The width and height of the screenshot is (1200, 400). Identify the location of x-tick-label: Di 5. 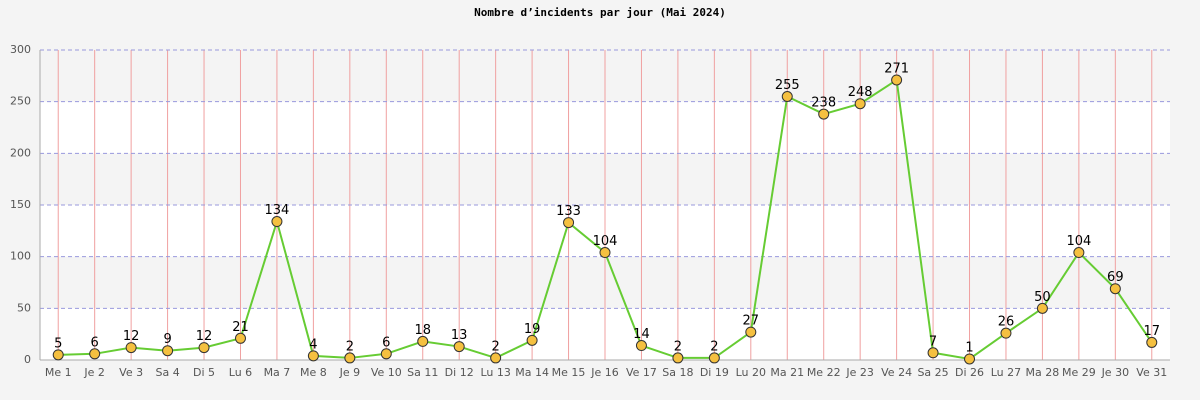
(204, 372).